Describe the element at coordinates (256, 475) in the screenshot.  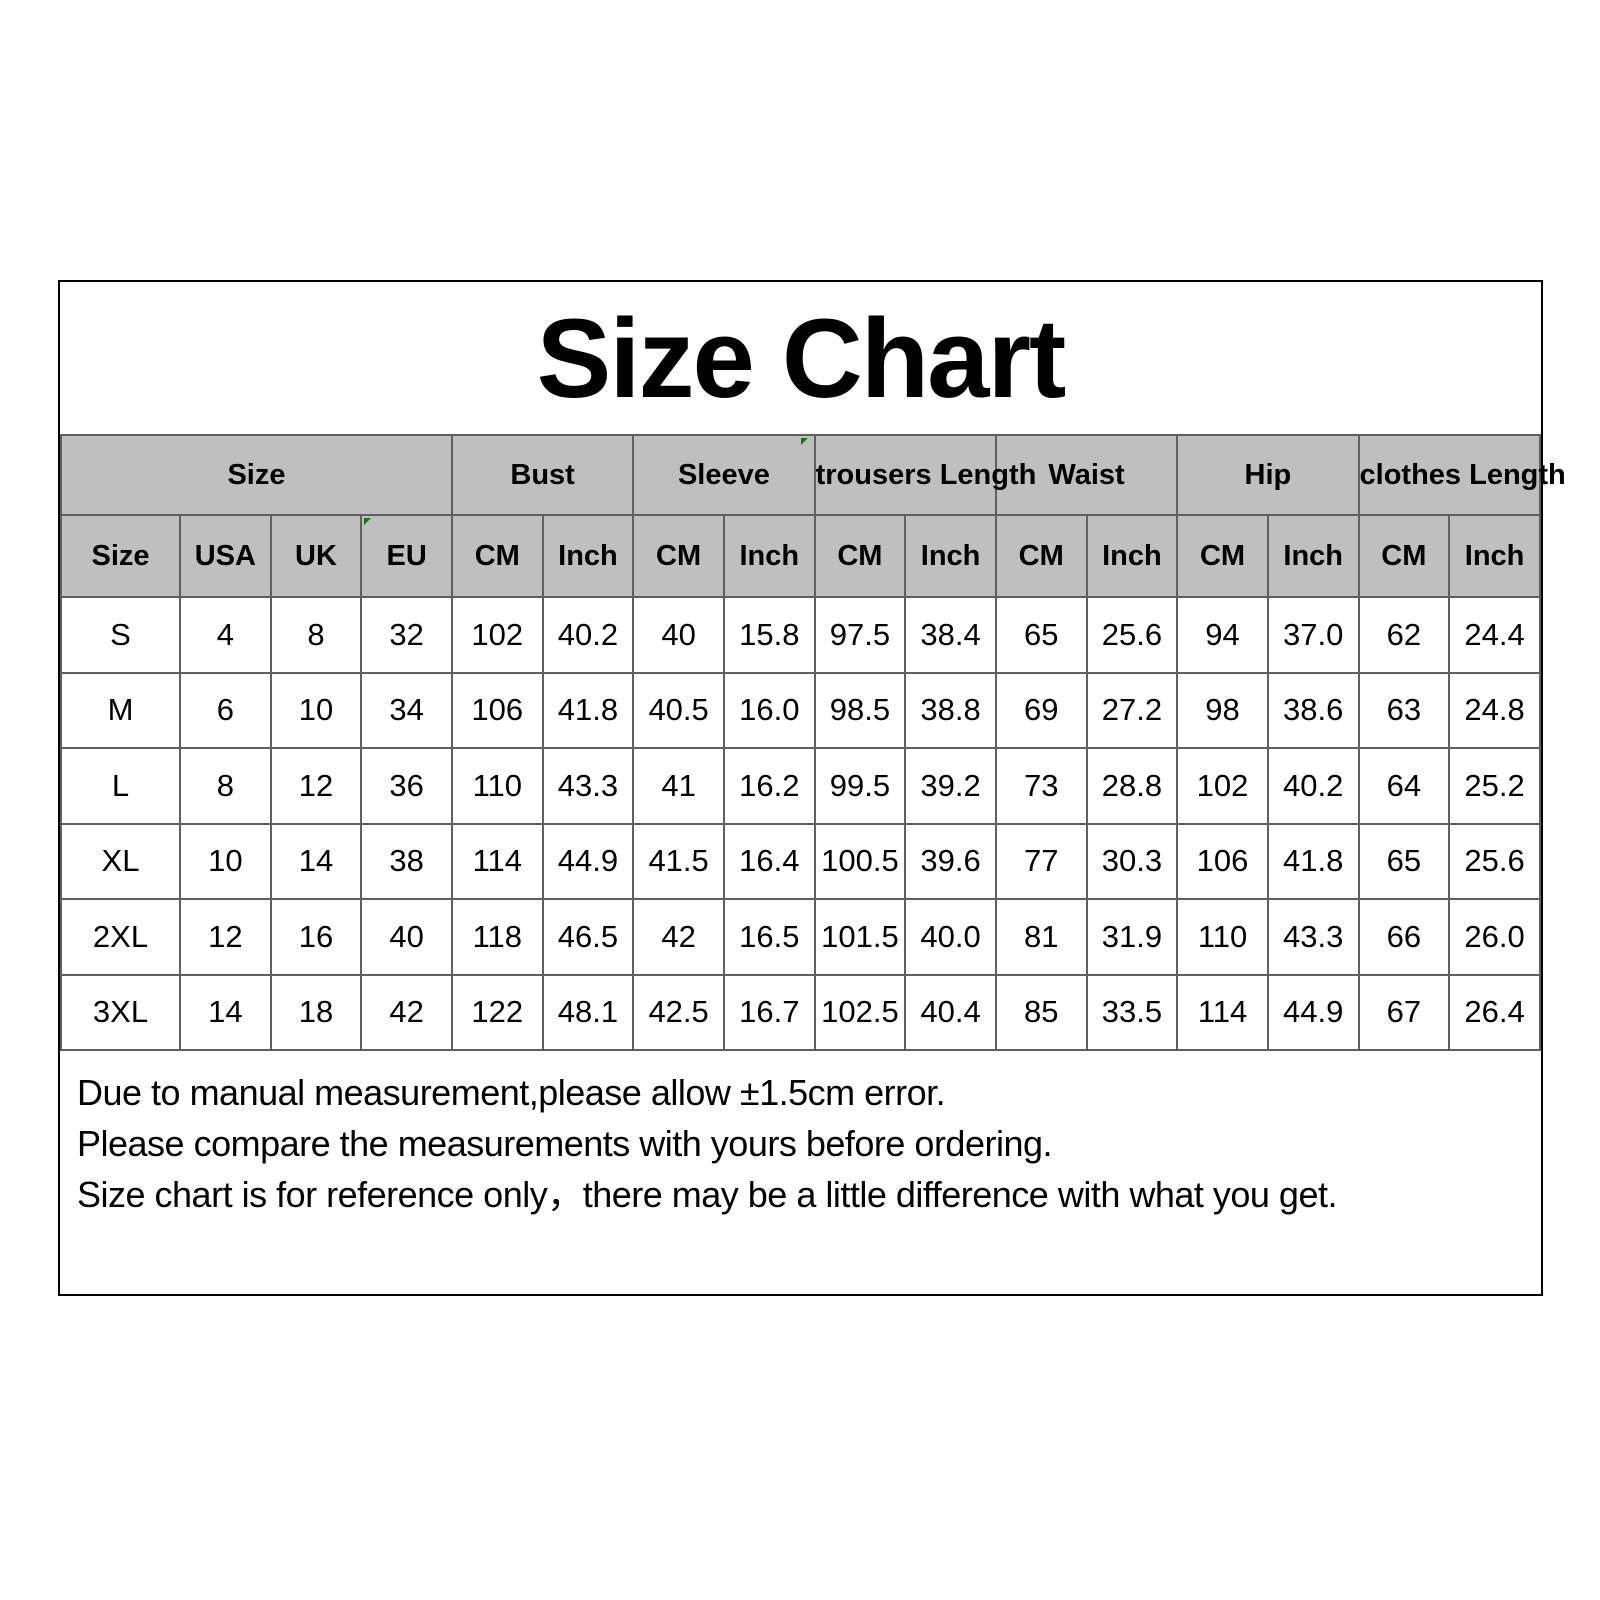
I see `group-header-cell: Size` at that location.